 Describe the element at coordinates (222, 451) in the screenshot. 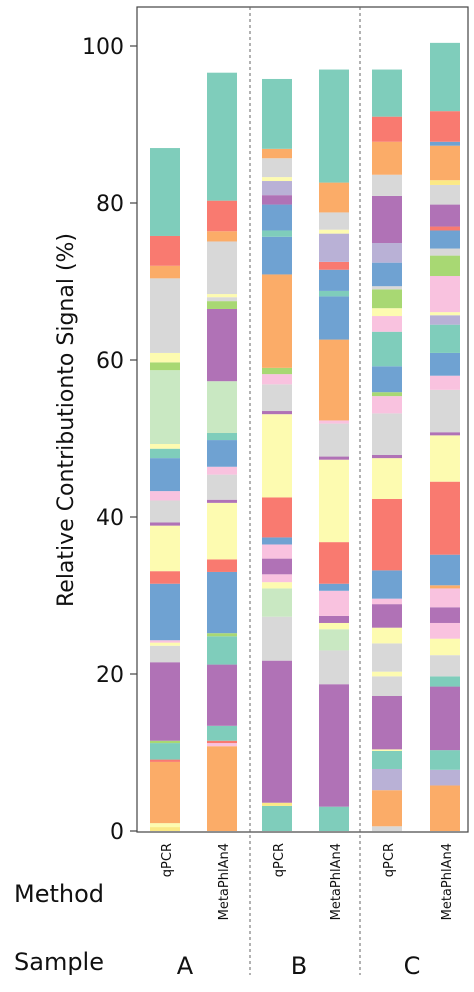

I see `bar-A-MetaPhlAn4` at that location.